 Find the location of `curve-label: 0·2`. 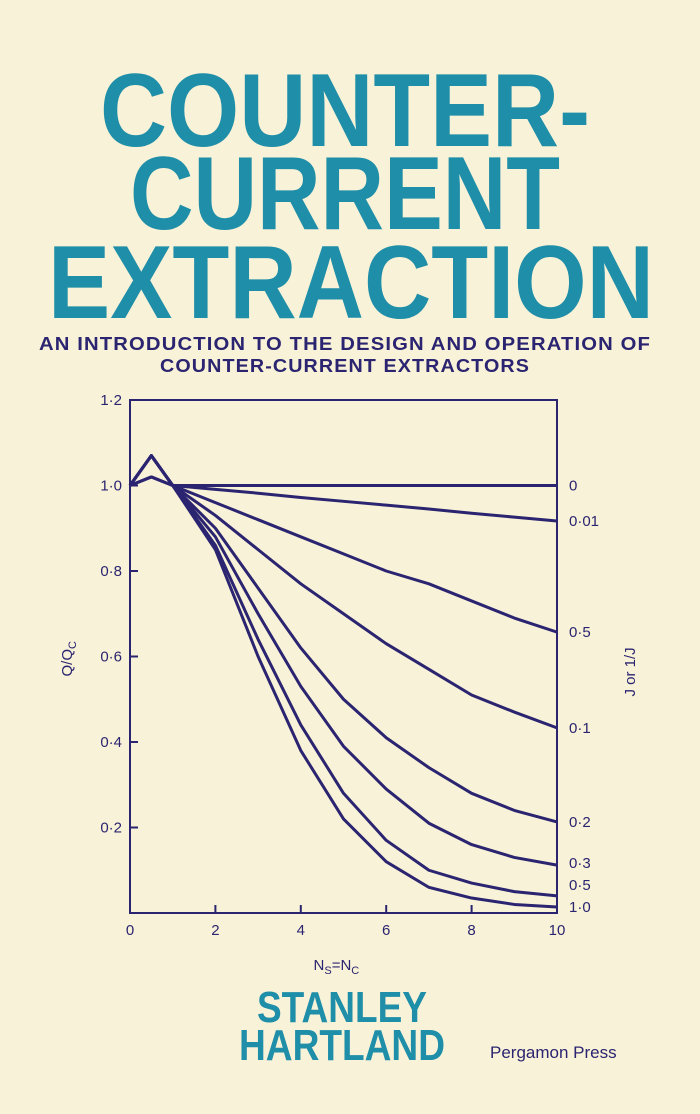

curve-label: 0·2 is located at coordinates (580, 822).